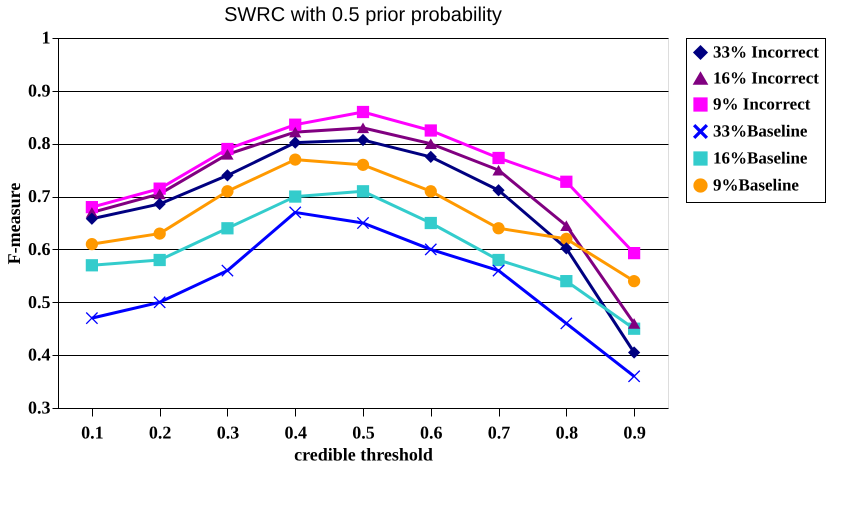 This screenshot has height=508, width=863. What do you see at coordinates (634, 432) in the screenshot?
I see `x-tick-label: 0.9` at bounding box center [634, 432].